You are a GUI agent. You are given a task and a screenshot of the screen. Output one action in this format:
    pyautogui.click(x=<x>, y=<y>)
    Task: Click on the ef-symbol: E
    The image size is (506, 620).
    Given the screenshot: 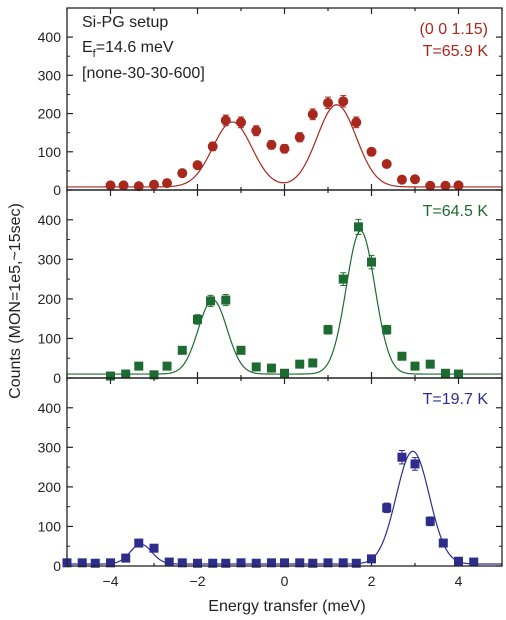 What is the action you would take?
    pyautogui.click(x=87, y=47)
    